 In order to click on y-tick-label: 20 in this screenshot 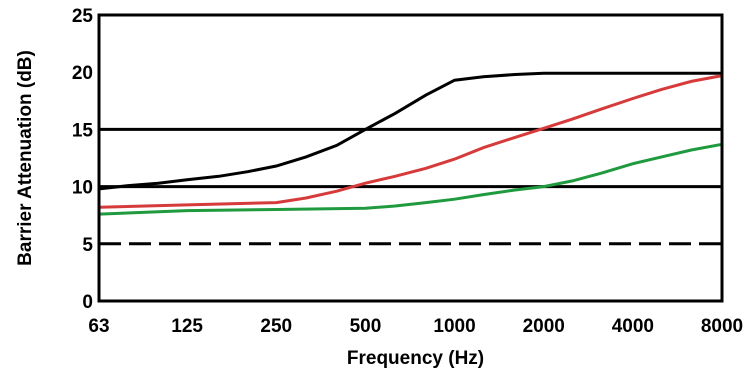, I will do `click(82, 73)`.